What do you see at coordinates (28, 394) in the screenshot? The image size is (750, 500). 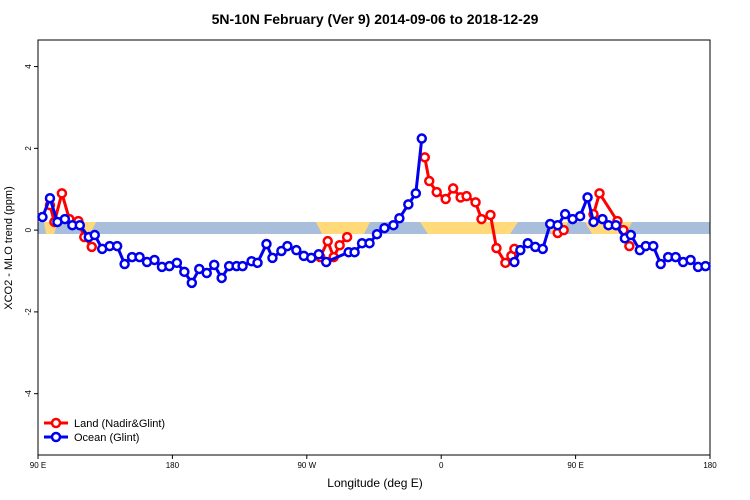 I see `y-tick-label: -4` at bounding box center [28, 394].